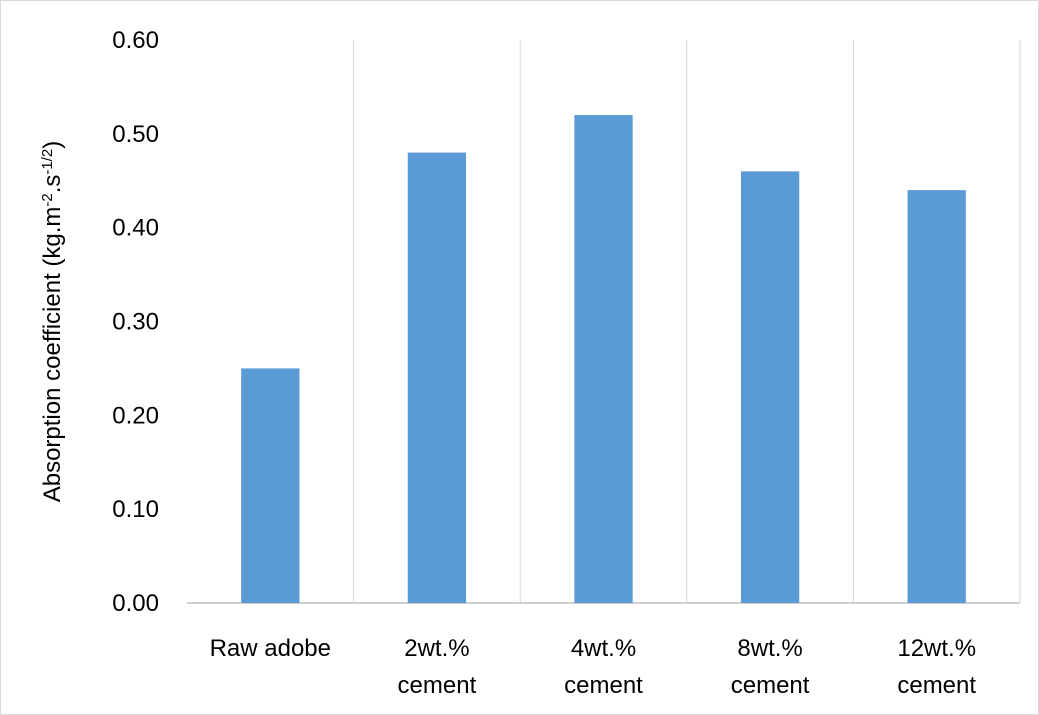 The height and width of the screenshot is (715, 1039). What do you see at coordinates (52, 184) in the screenshot?
I see `y-axis-label-part: .s` at bounding box center [52, 184].